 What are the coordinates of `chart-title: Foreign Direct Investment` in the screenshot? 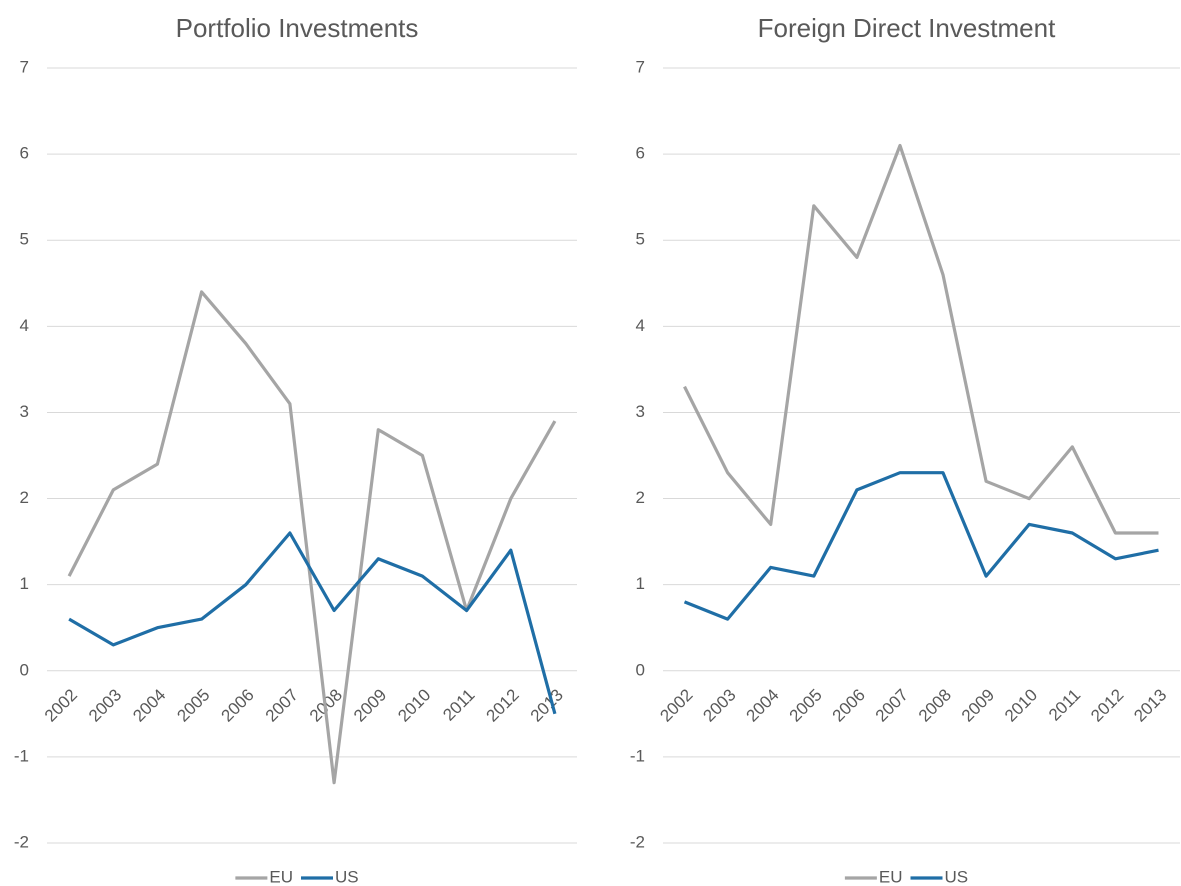 It's located at (907, 28).